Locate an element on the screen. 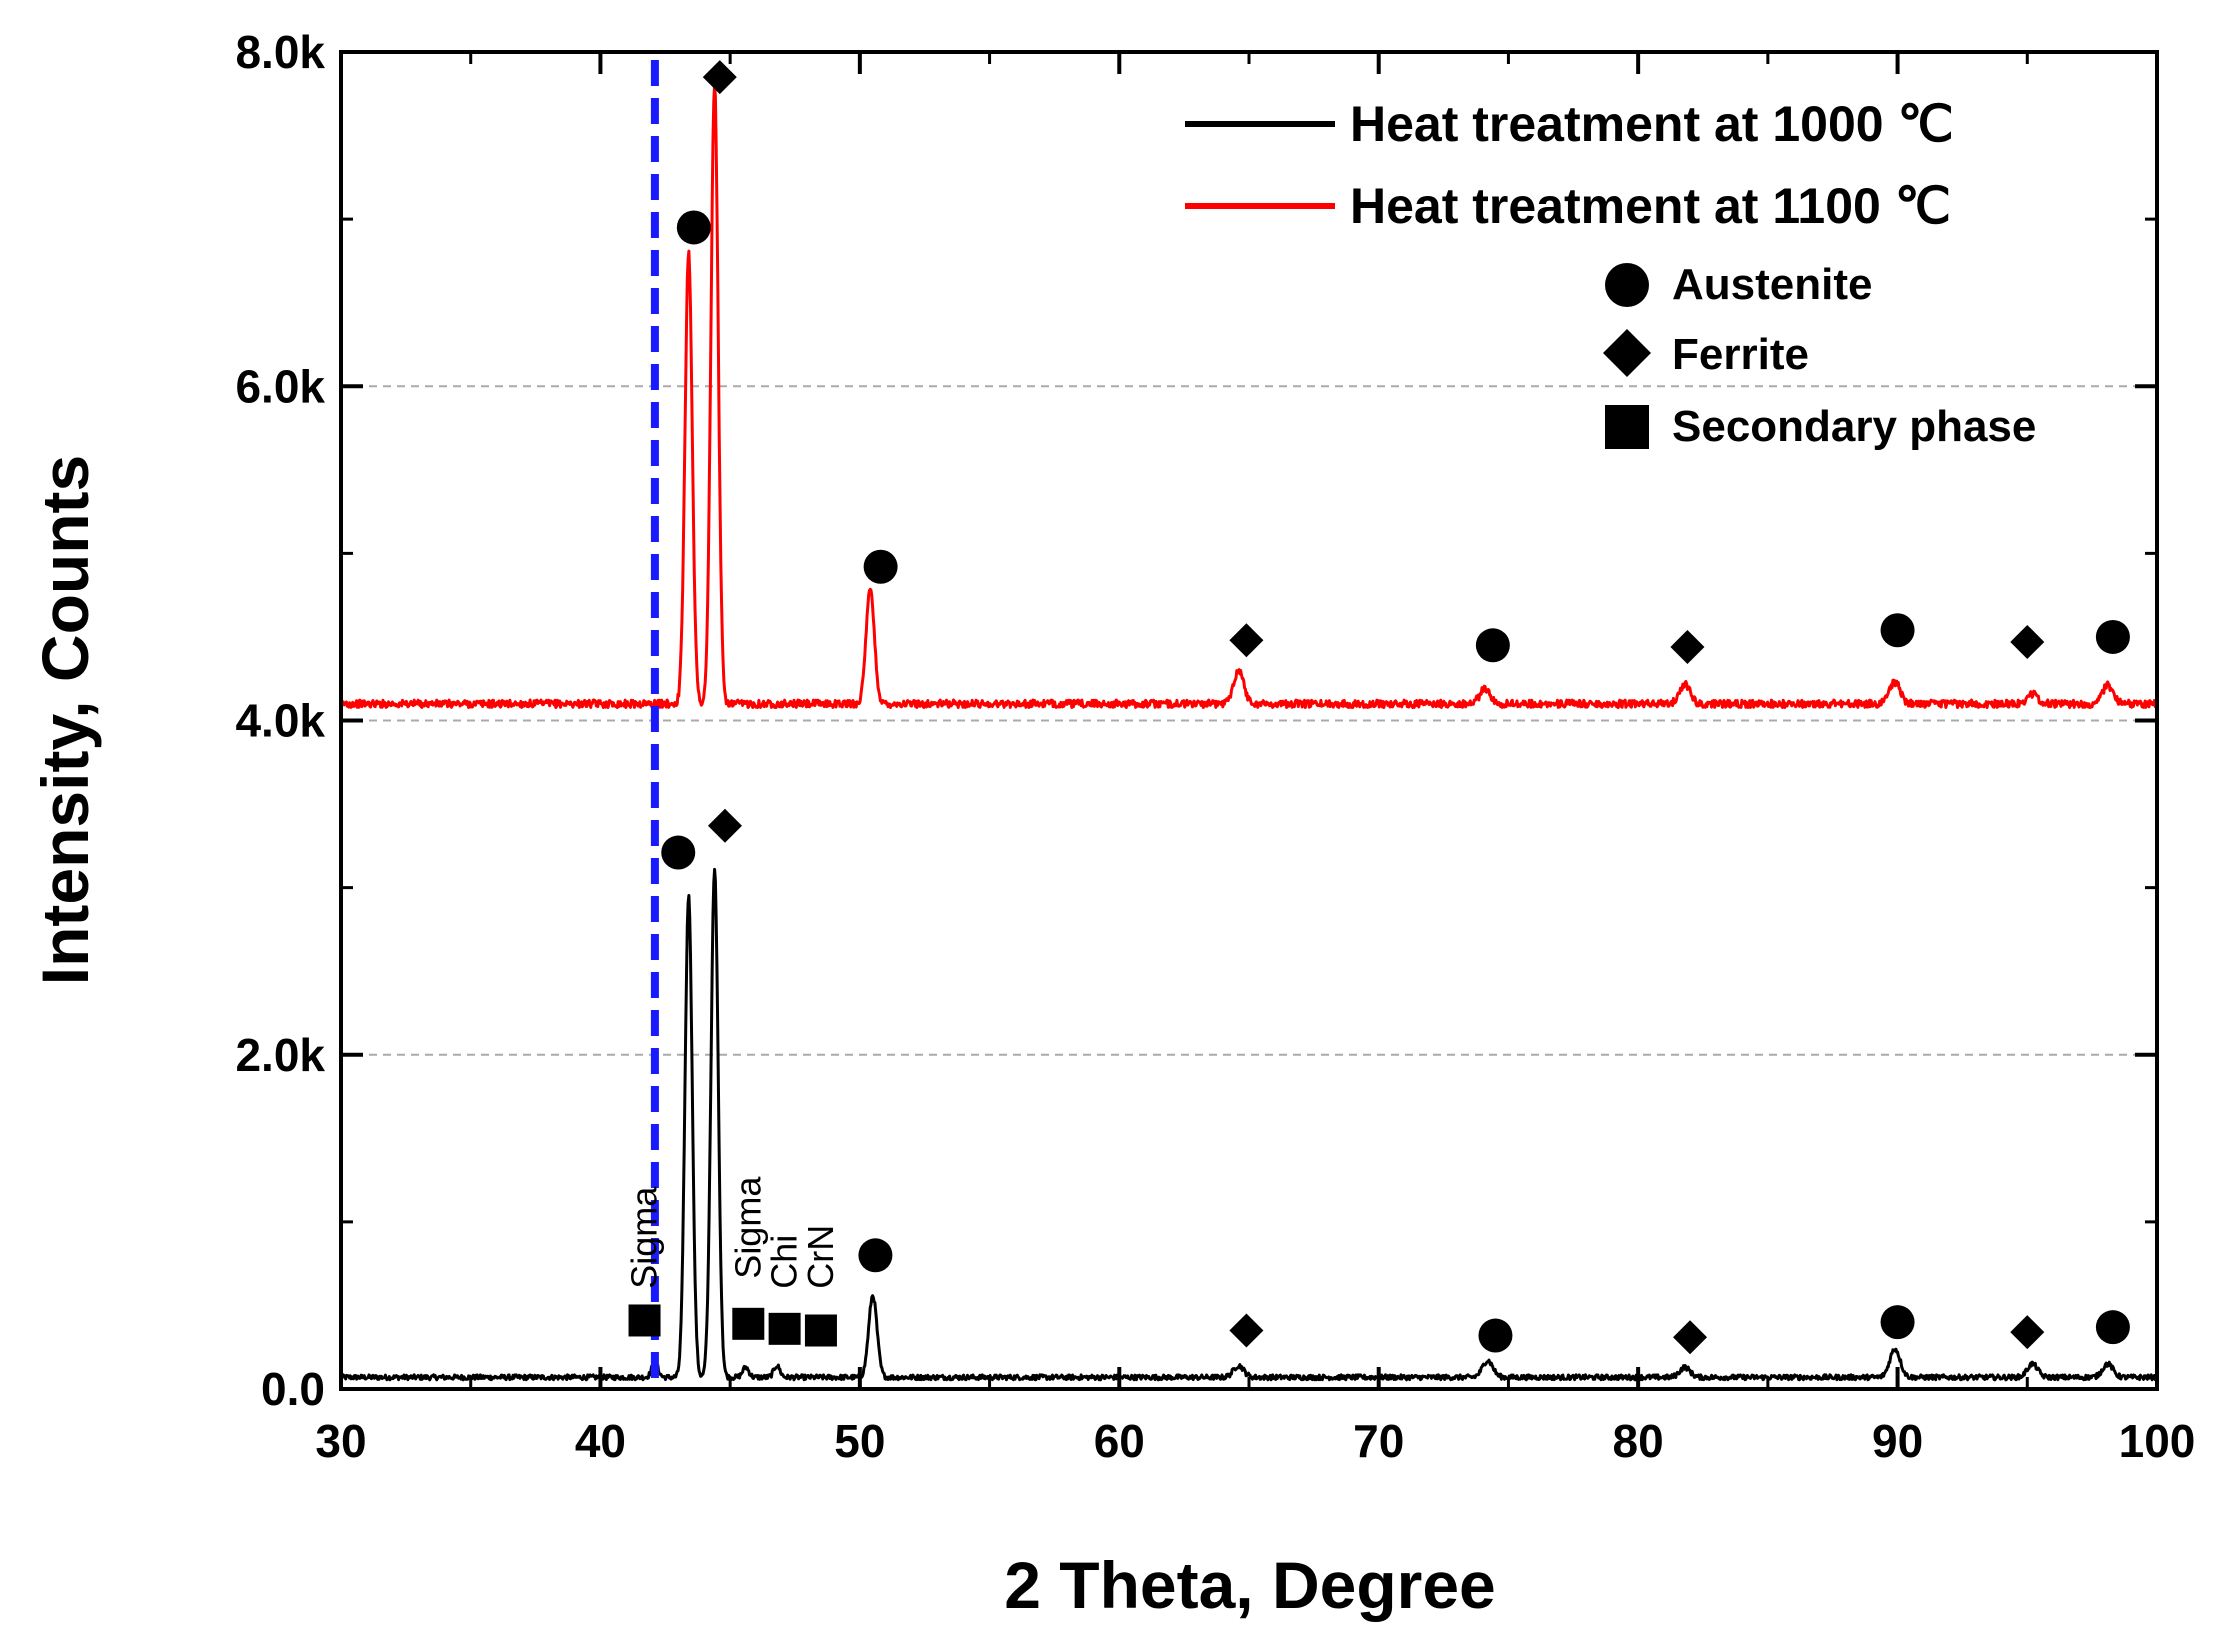 This screenshot has width=2215, height=1651. x-tick-label: 40 is located at coordinates (600, 1441).